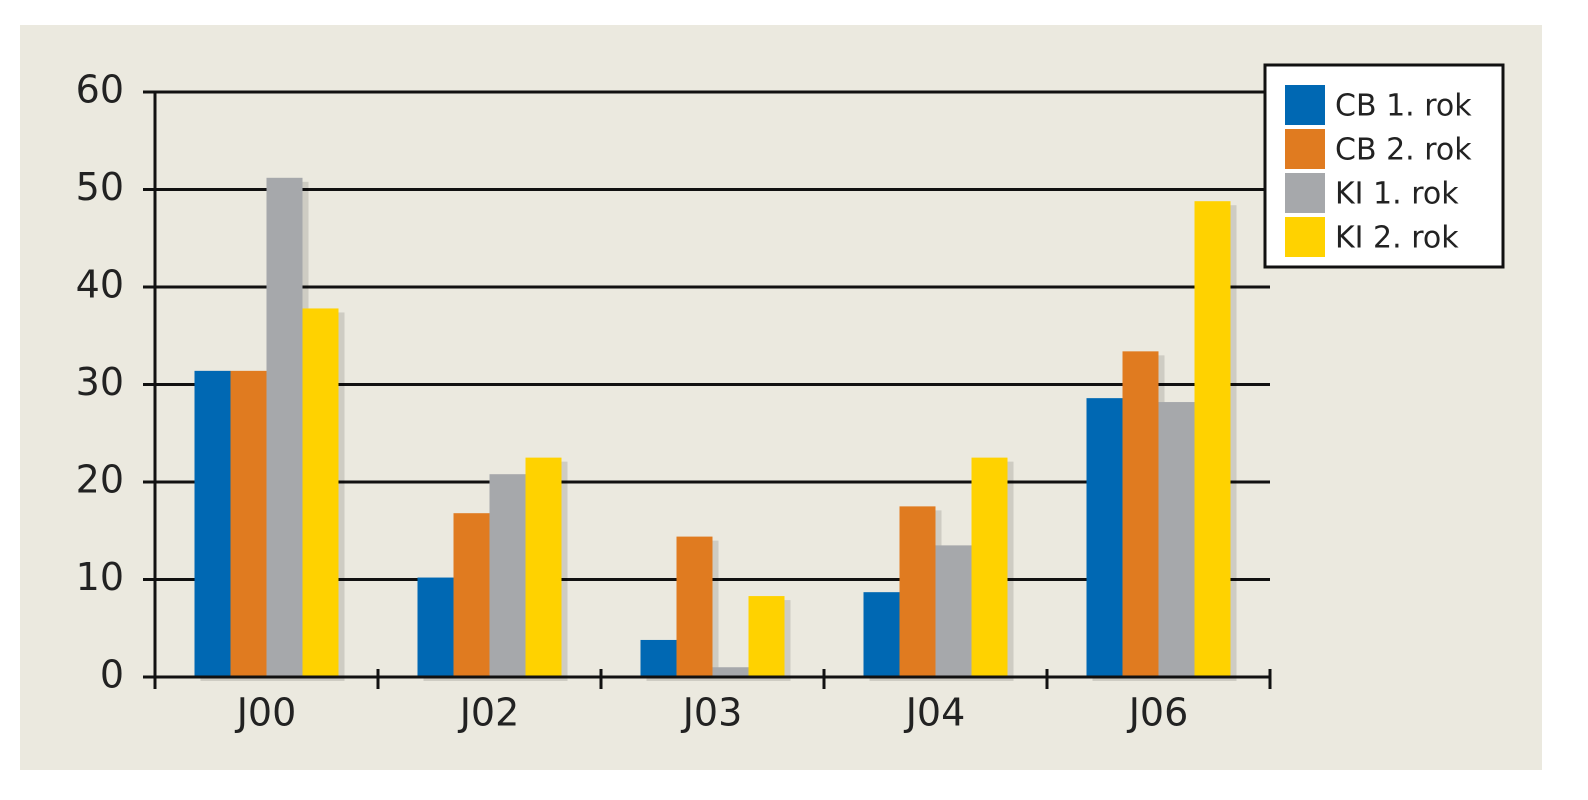 This screenshot has width=1588, height=800. I want to click on y-tick-label: 0, so click(112, 675).